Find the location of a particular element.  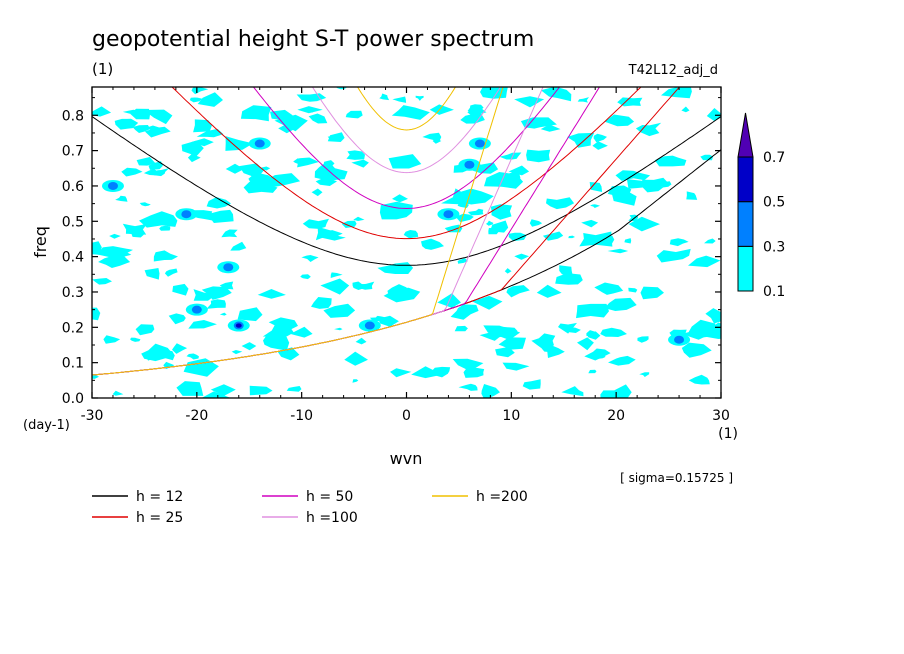

x-tick-label: -20 is located at coordinates (196, 416).